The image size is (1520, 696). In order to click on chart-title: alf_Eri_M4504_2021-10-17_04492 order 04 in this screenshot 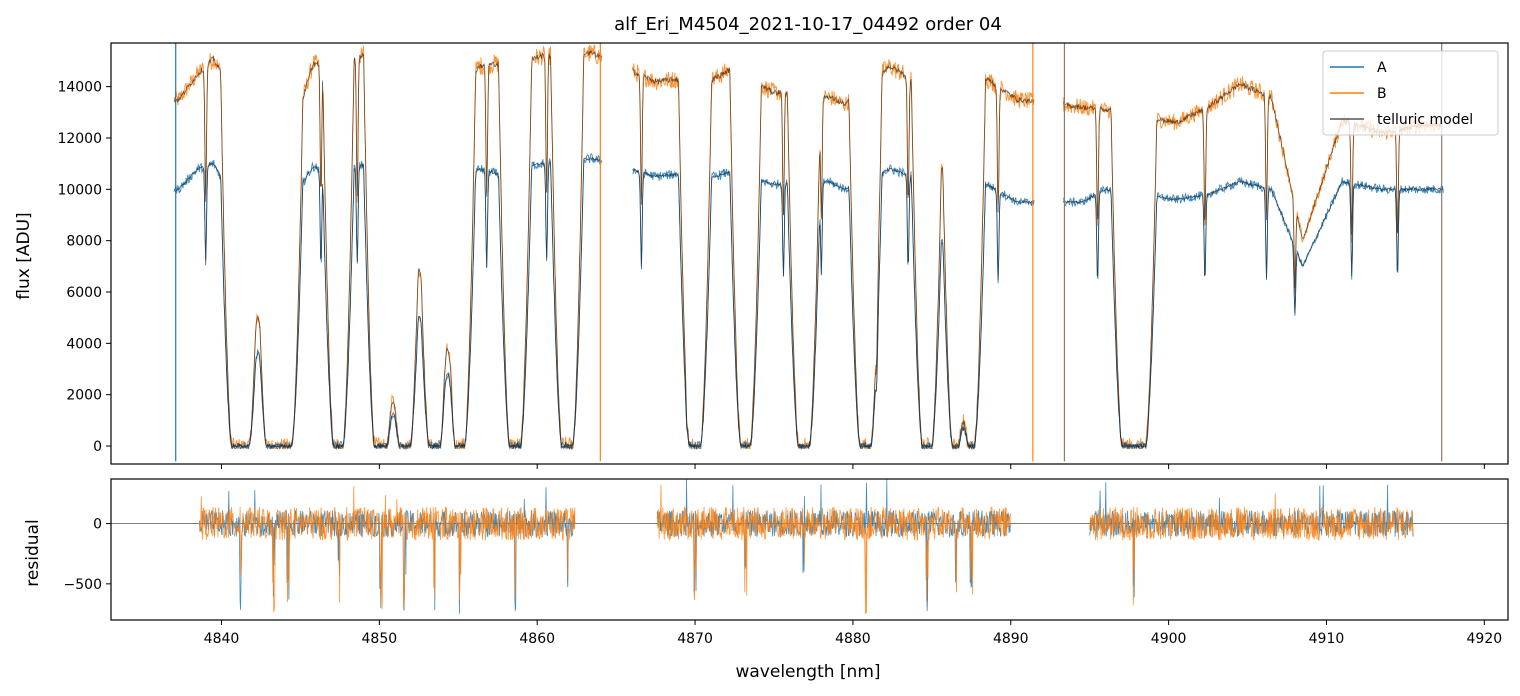, I will do `click(808, 24)`.